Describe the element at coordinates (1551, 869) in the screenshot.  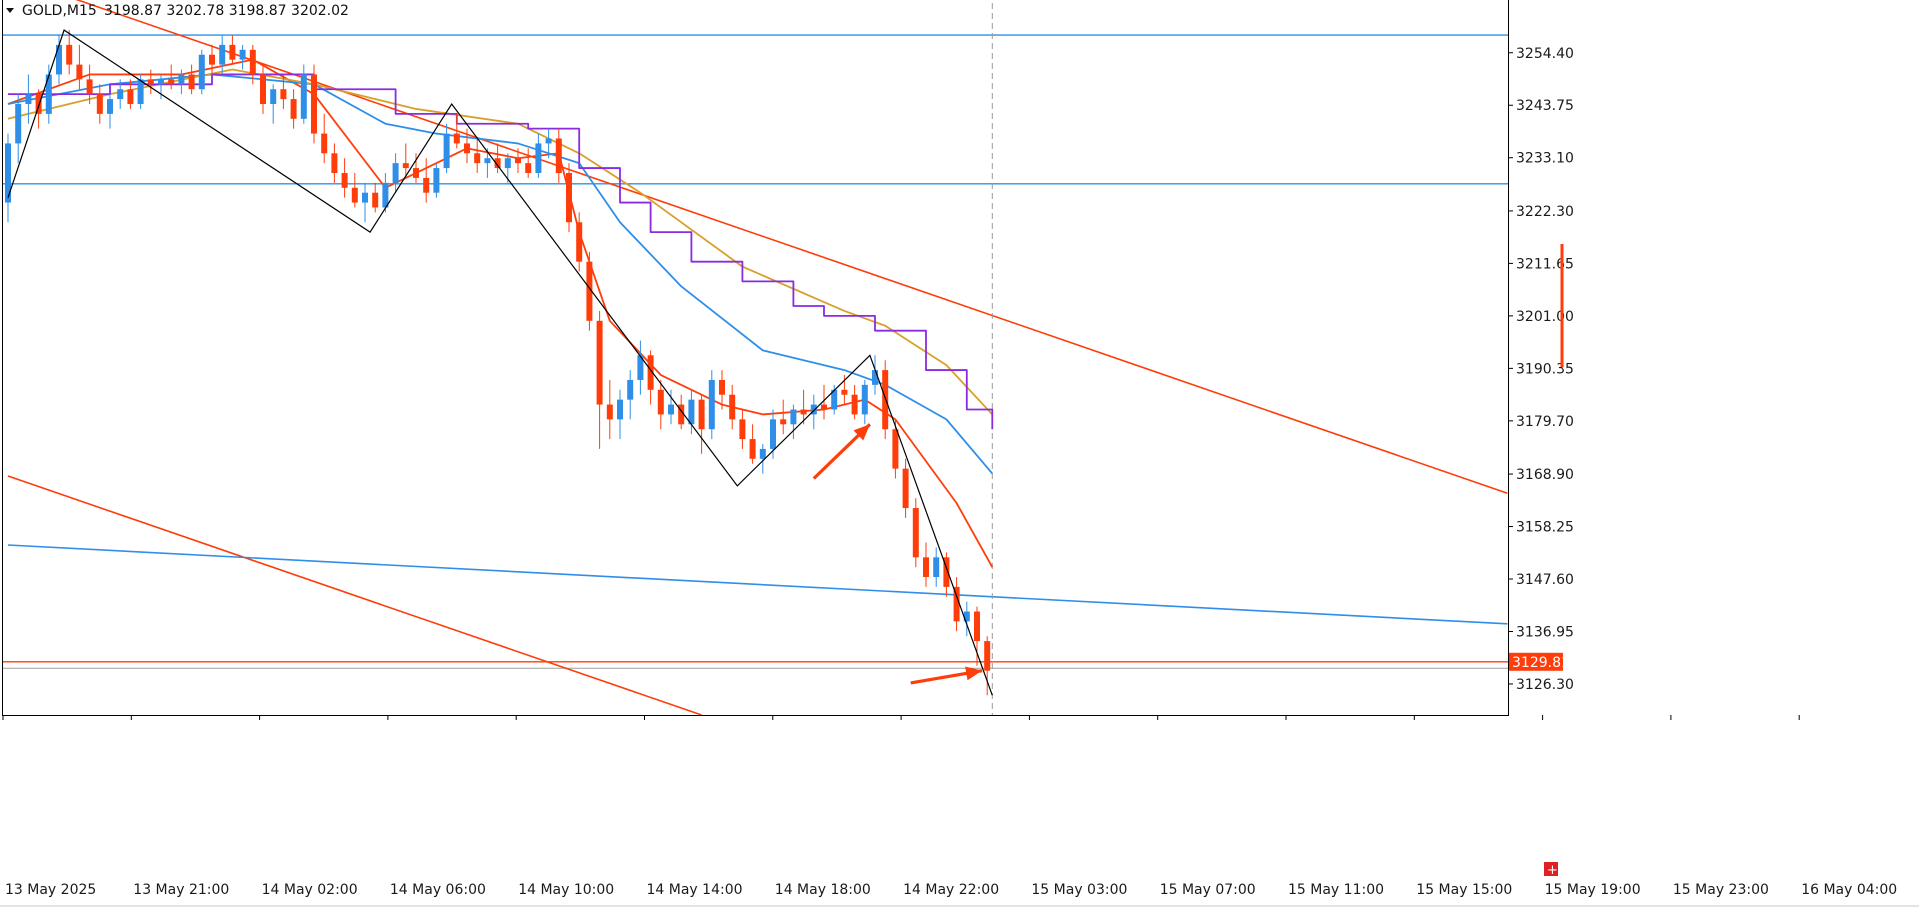
I see `add-level-button` at that location.